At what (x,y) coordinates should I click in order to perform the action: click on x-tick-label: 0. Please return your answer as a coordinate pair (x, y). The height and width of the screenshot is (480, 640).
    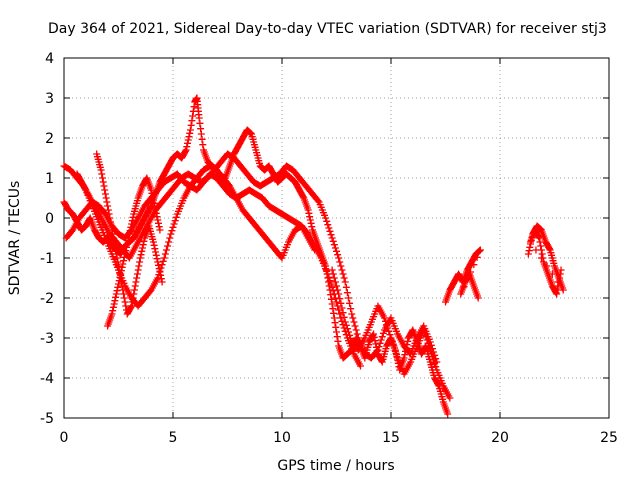
    Looking at the image, I should click on (64, 438).